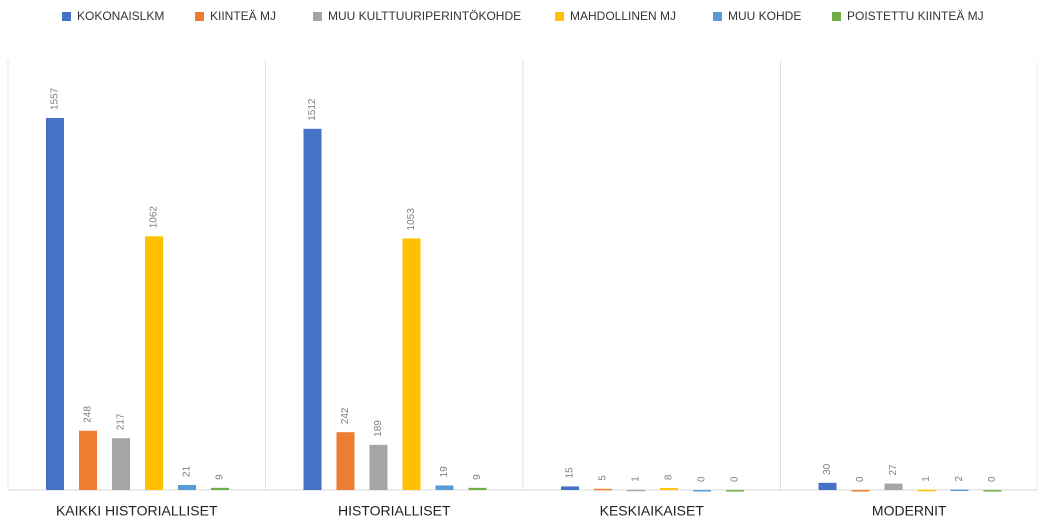 The width and height of the screenshot is (1038, 519). I want to click on x-tick-label: KAIKKI HISTORIALLISET, so click(137, 511).